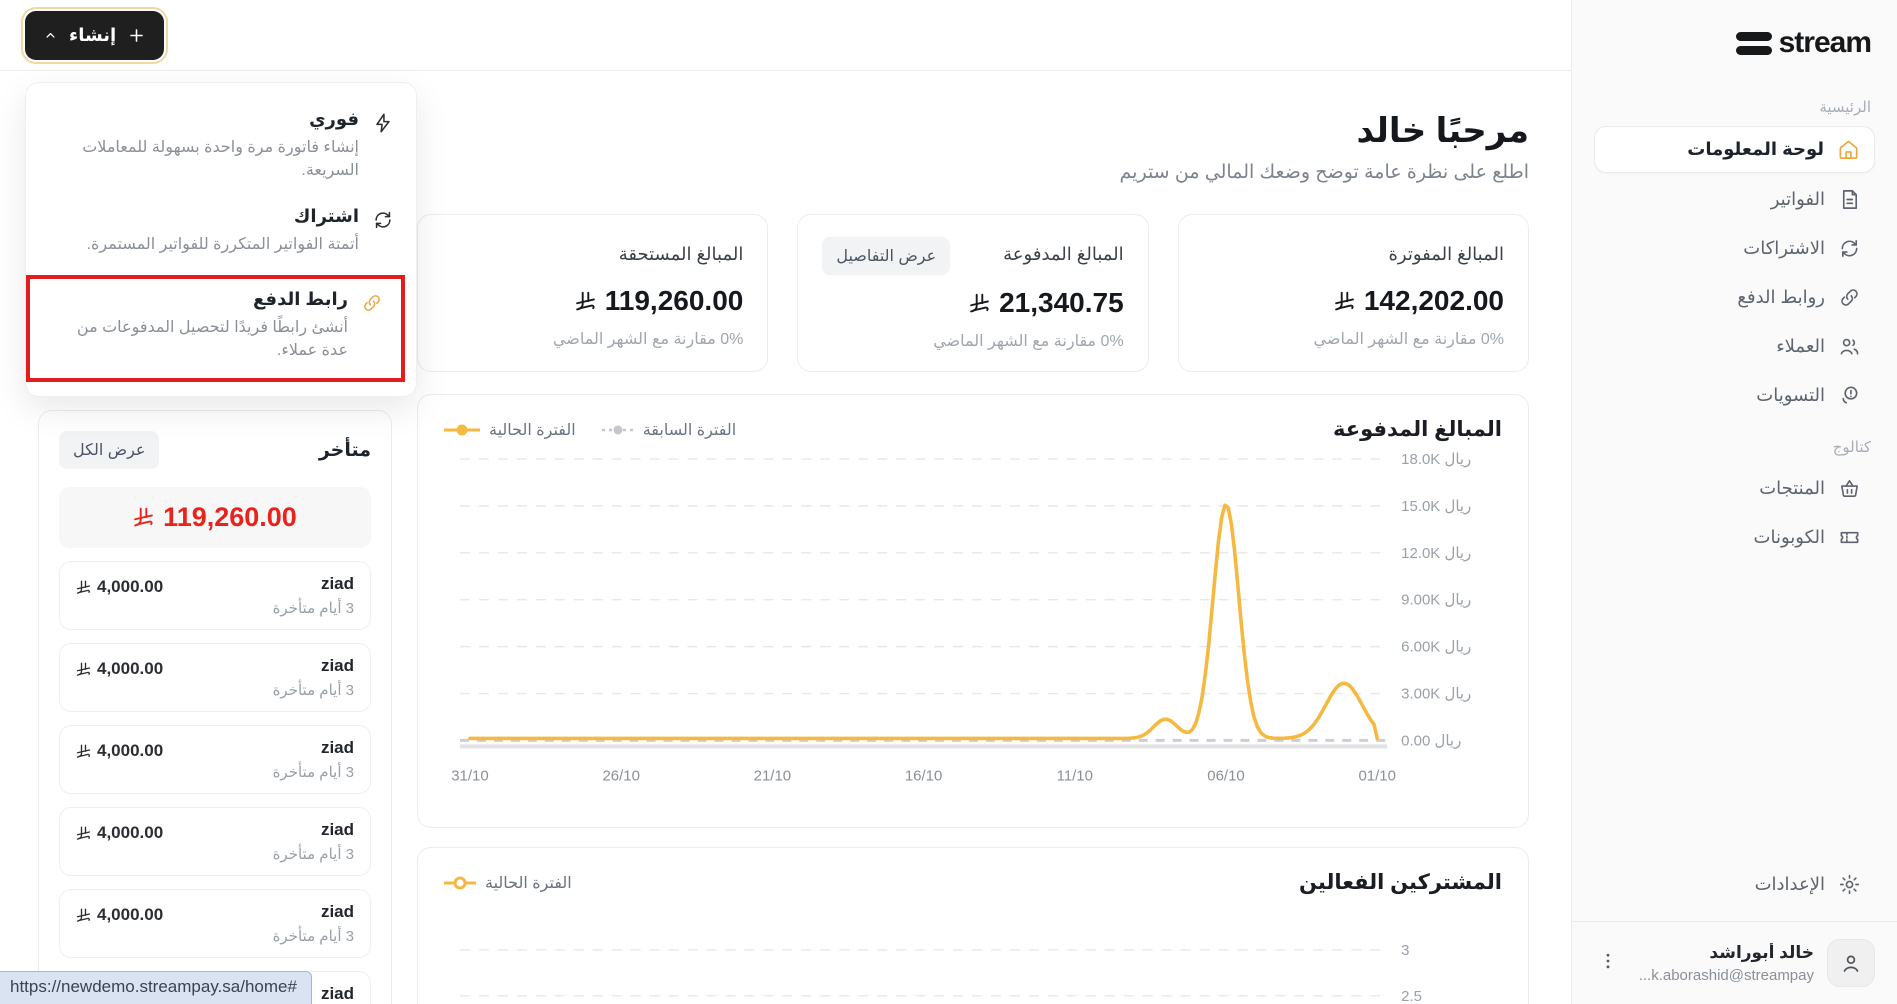 This screenshot has width=1897, height=1004. Describe the element at coordinates (973, 925) in the screenshot. I see `subscribers-chart-panel: المشتركين الفعالين الفترة الحالية 3 2.5` at that location.